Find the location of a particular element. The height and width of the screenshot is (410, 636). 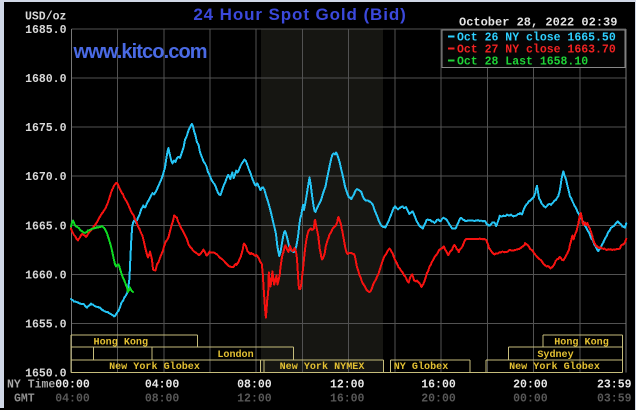

svg-text: Sydney is located at coordinates (555, 355).